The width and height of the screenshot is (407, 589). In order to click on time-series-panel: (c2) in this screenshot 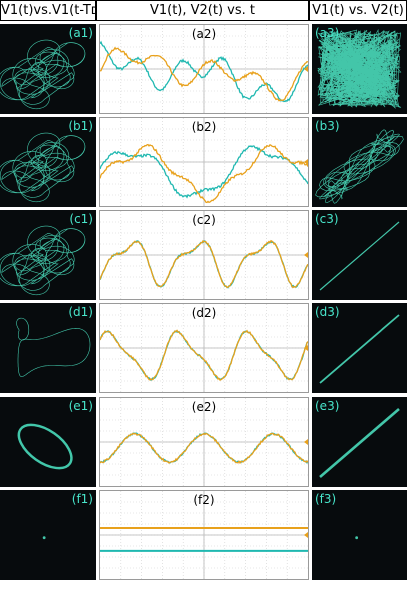, I will do `click(204, 255)`.